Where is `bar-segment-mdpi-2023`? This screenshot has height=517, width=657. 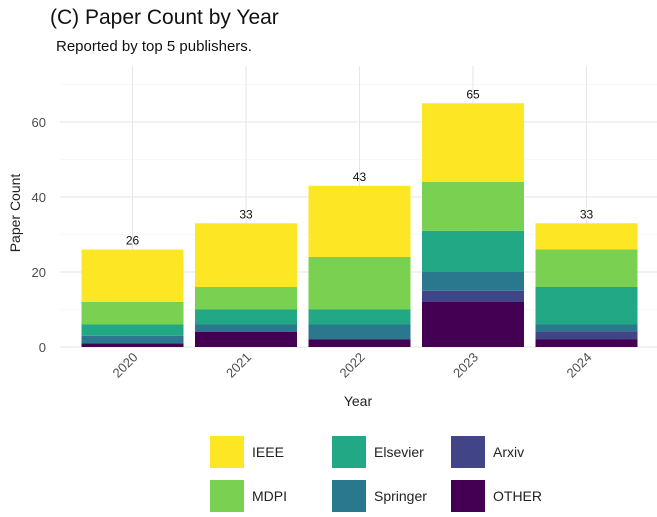
bar-segment-mdpi-2023 is located at coordinates (473, 206).